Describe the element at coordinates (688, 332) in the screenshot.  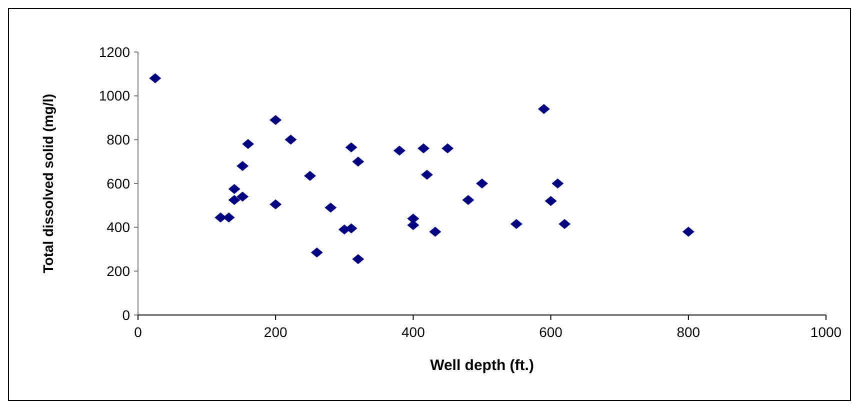
I see `x-tick-label: 800` at that location.